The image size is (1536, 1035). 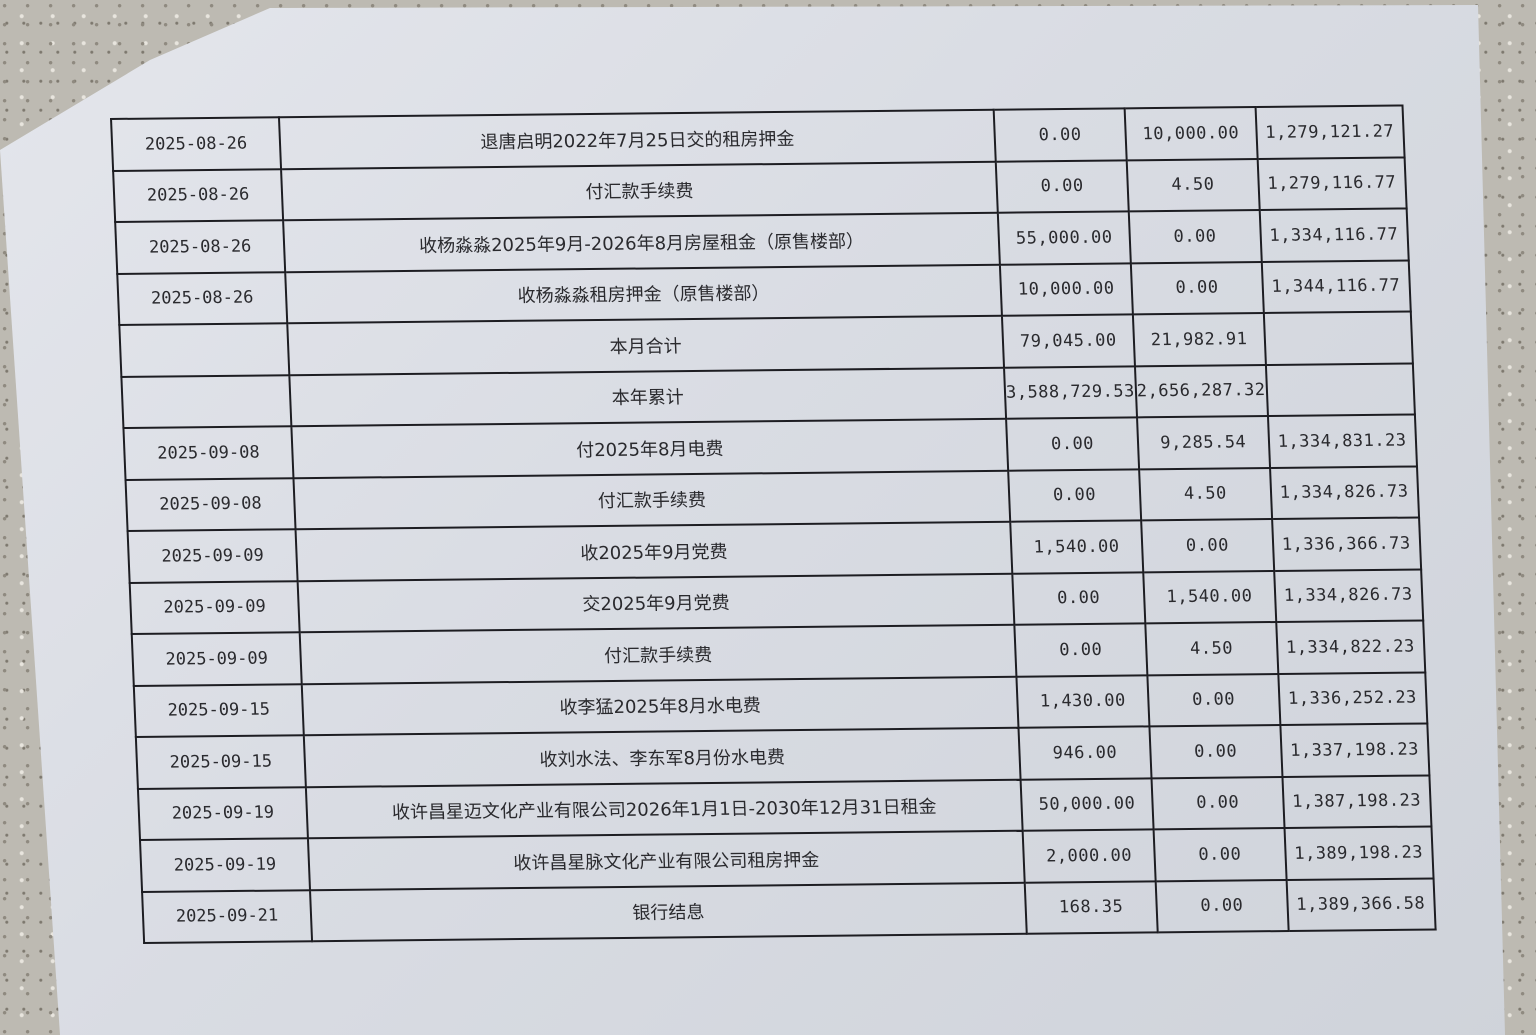 What do you see at coordinates (650, 448) in the screenshot?
I see `description-cell: 付2025年8月电费` at bounding box center [650, 448].